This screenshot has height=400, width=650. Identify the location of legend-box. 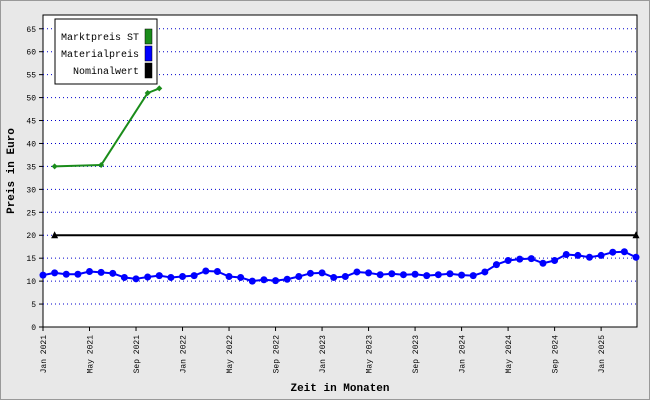
(106, 51).